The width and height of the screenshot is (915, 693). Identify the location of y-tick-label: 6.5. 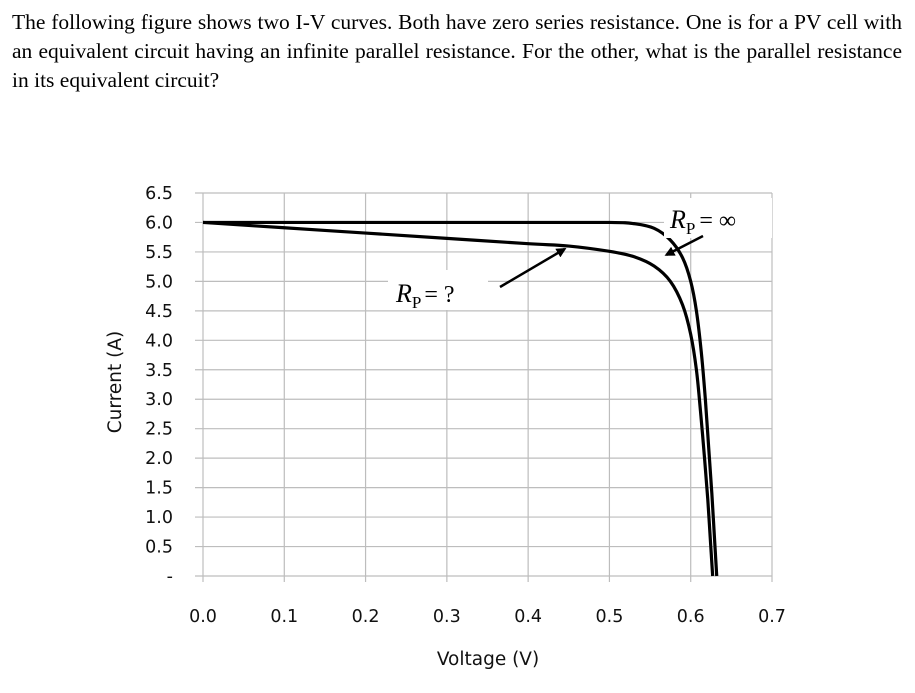
(159, 194).